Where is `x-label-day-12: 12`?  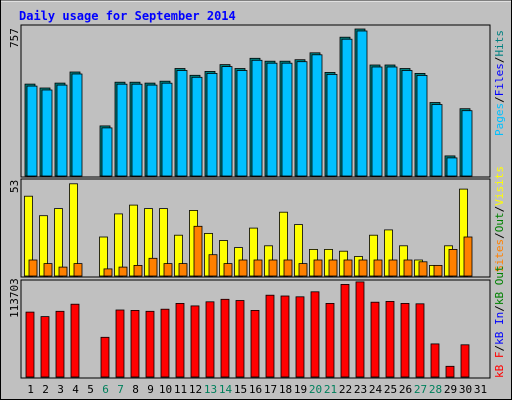 x-label-day-12: 12 is located at coordinates (195, 389).